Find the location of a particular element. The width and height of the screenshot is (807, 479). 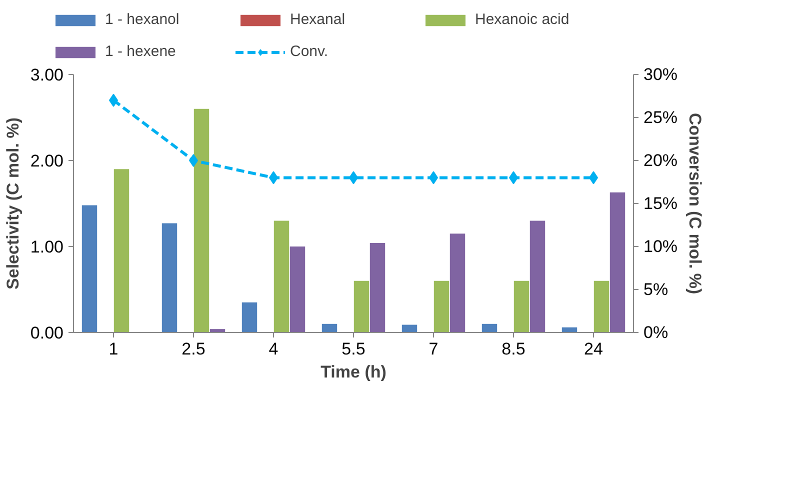

y-tick-label: 3.00 is located at coordinates (47, 75).